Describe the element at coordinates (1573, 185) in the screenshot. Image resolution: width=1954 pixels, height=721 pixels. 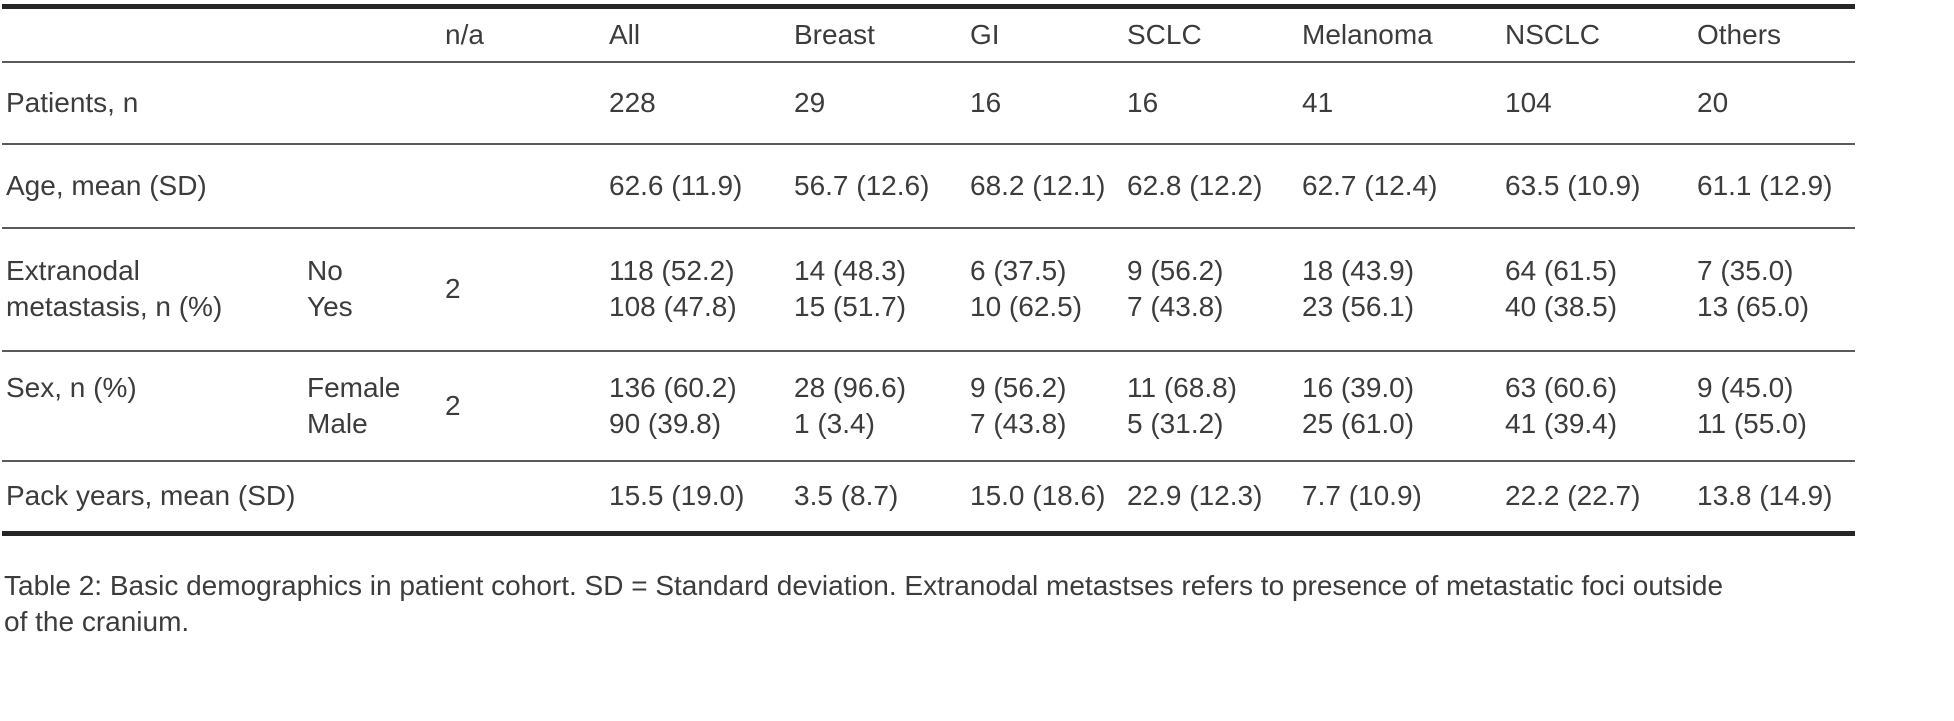
I see `age-nsclc: 63.5 (10.9)` at that location.